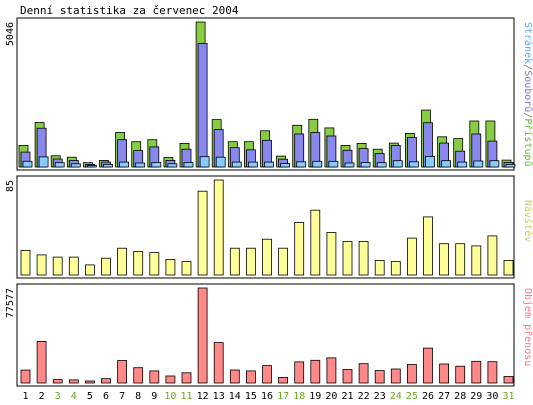 The height and width of the screenshot is (405, 533). What do you see at coordinates (42, 396) in the screenshot?
I see `day-label-2: 2` at bounding box center [42, 396].